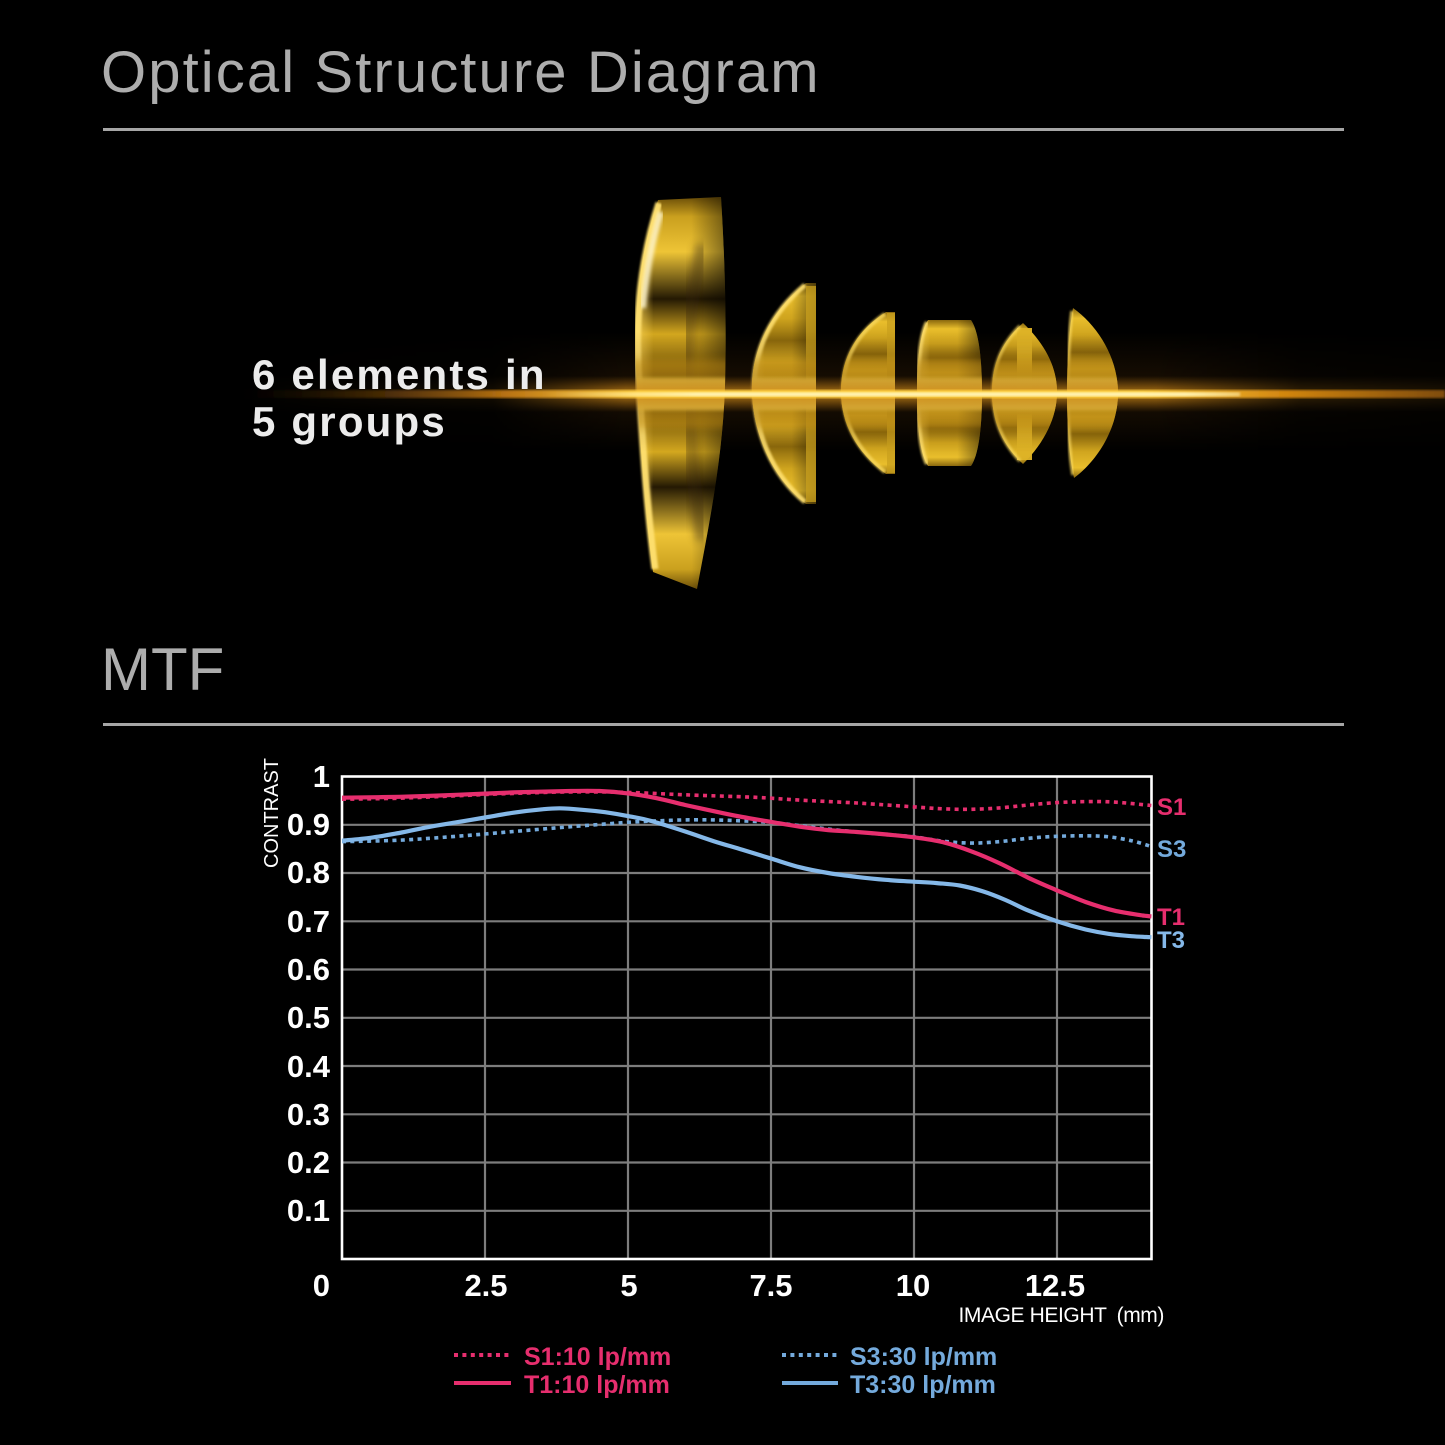 This screenshot has height=1445, width=1445. Describe the element at coordinates (321, 776) in the screenshot. I see `svg-text: 1` at that location.